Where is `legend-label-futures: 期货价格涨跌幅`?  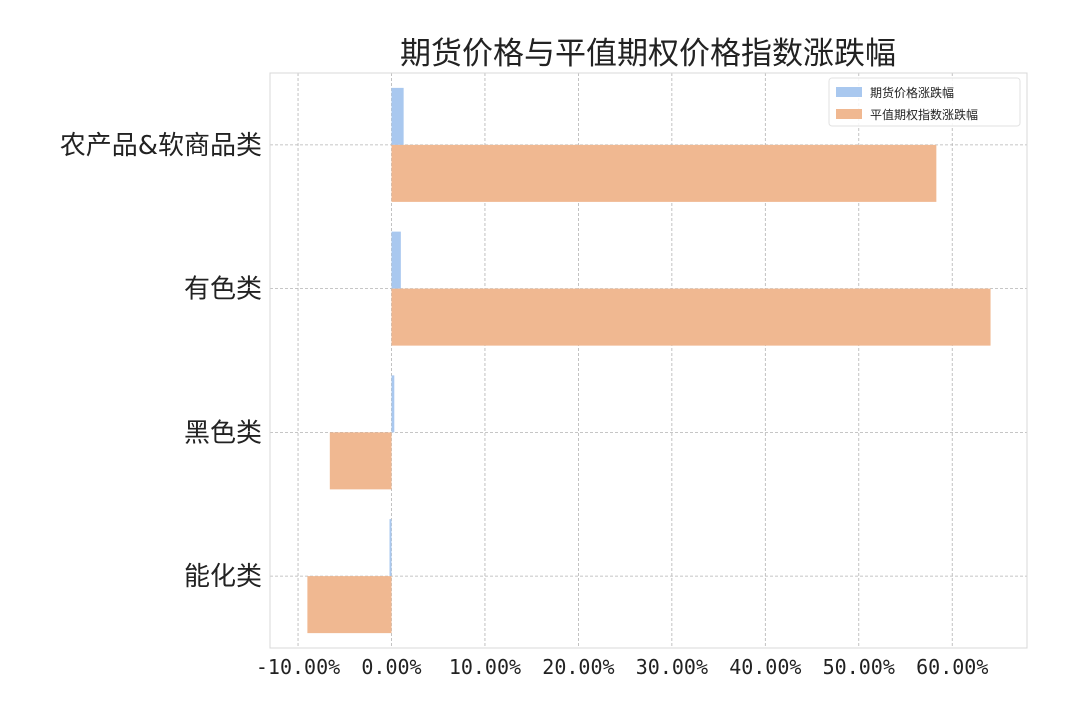 legend-label-futures: 期货价格涨跌幅 is located at coordinates (912, 92).